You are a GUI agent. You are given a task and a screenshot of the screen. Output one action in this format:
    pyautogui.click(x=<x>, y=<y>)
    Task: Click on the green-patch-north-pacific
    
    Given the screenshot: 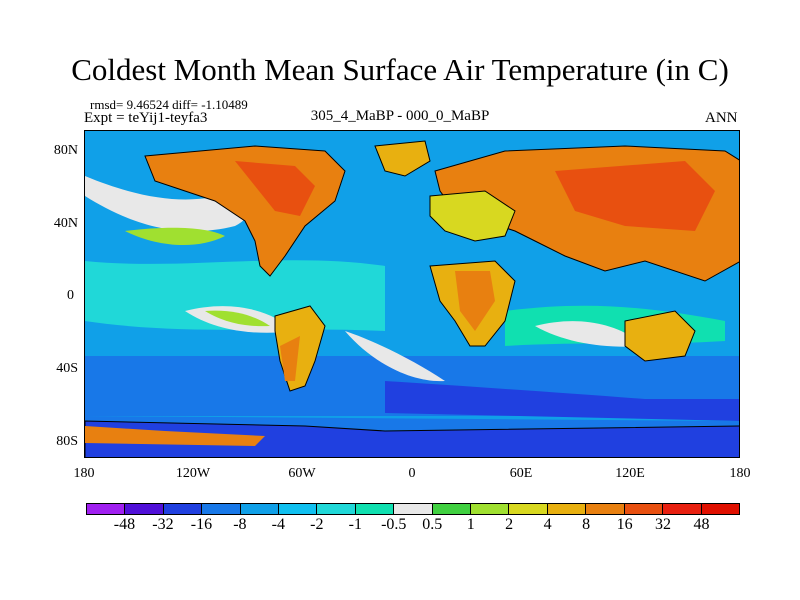 What is the action you would take?
    pyautogui.click(x=175, y=236)
    